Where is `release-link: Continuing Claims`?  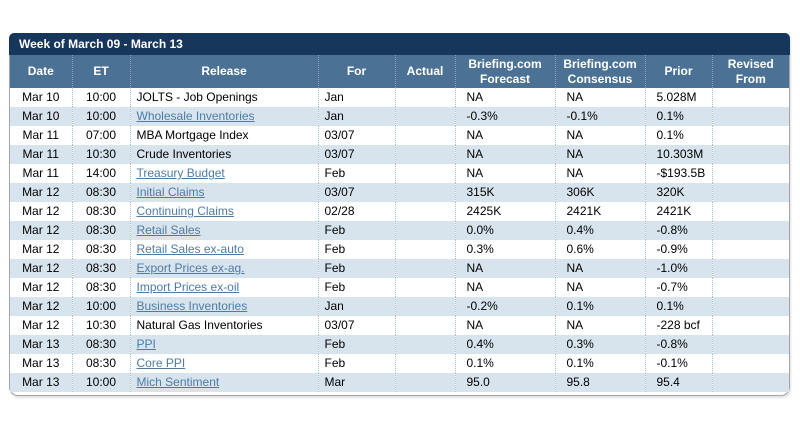
release-link: Continuing Claims is located at coordinates (185, 211).